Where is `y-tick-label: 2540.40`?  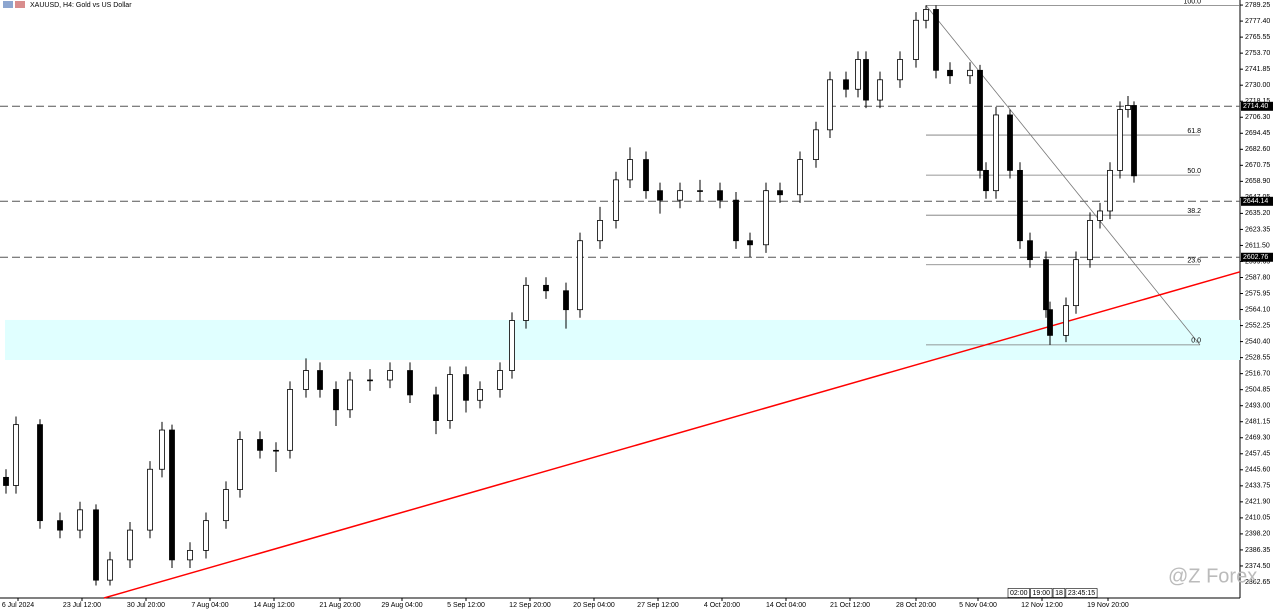
y-tick-label: 2540.40 is located at coordinates (1257, 341).